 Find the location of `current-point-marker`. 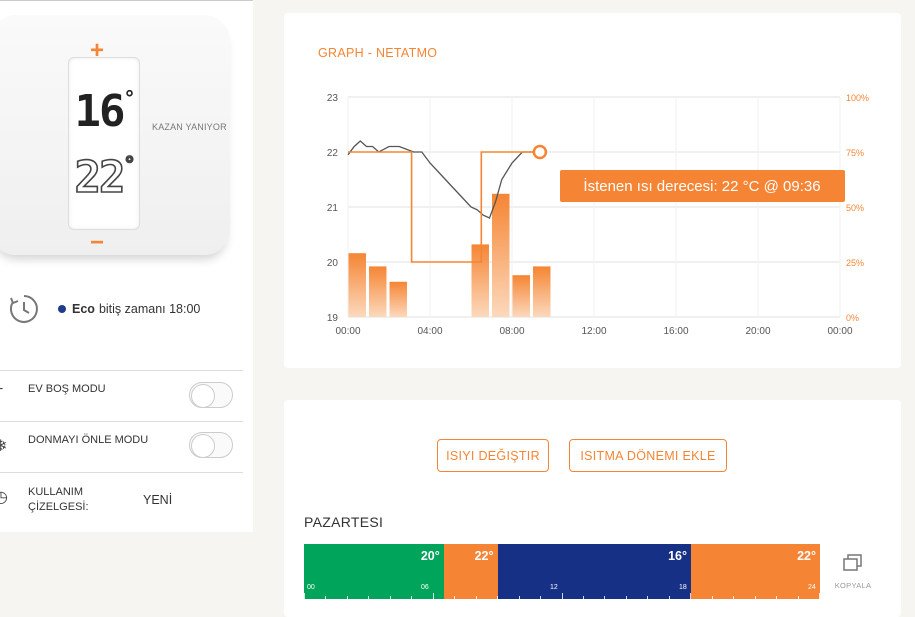

current-point-marker is located at coordinates (540, 152).